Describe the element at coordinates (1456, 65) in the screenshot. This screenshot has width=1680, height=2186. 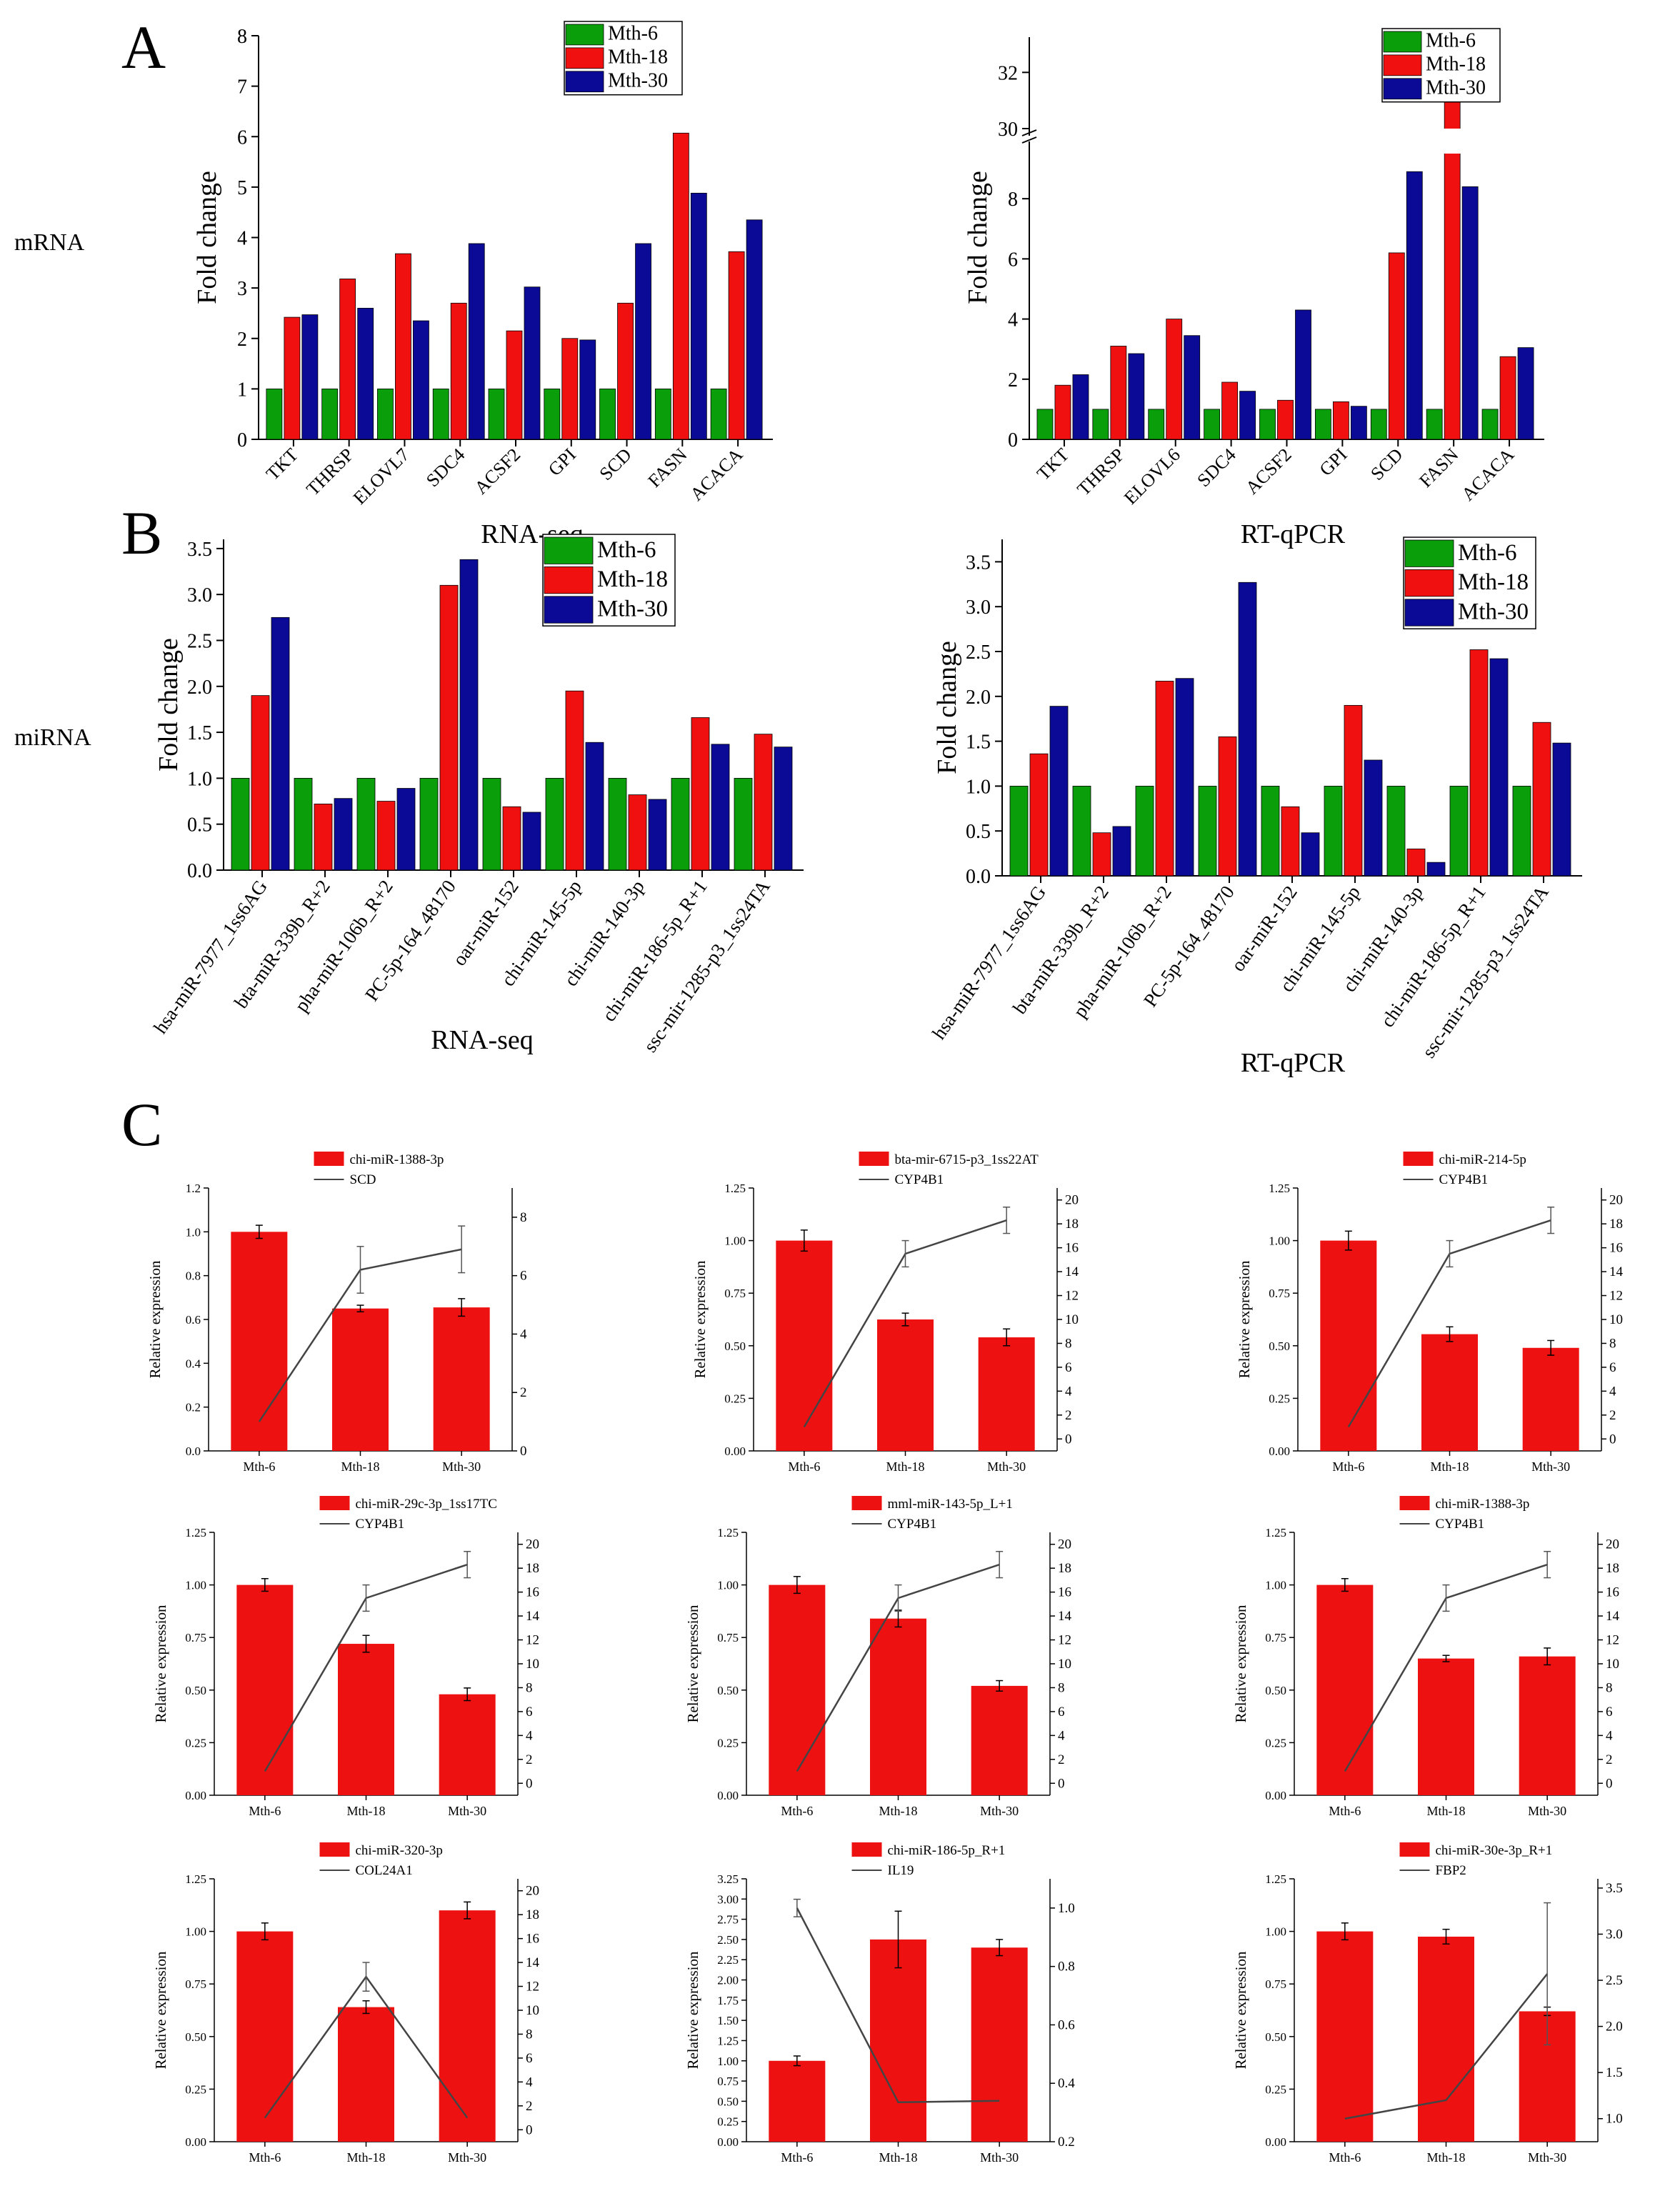
I see `legend-entry: Mth-18` at that location.